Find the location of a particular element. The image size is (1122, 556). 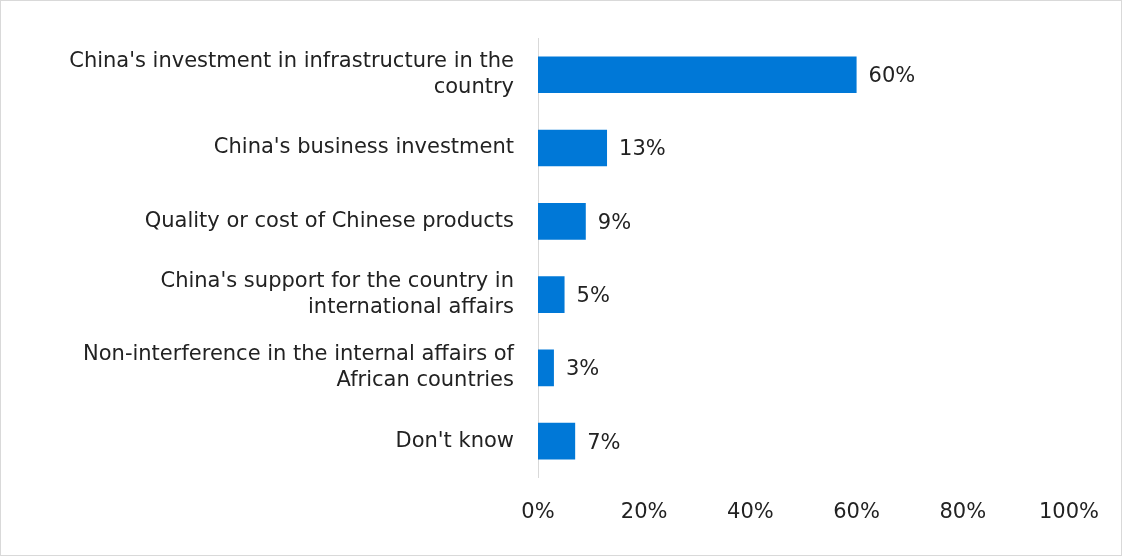

x-tick-label: 40% is located at coordinates (750, 510).